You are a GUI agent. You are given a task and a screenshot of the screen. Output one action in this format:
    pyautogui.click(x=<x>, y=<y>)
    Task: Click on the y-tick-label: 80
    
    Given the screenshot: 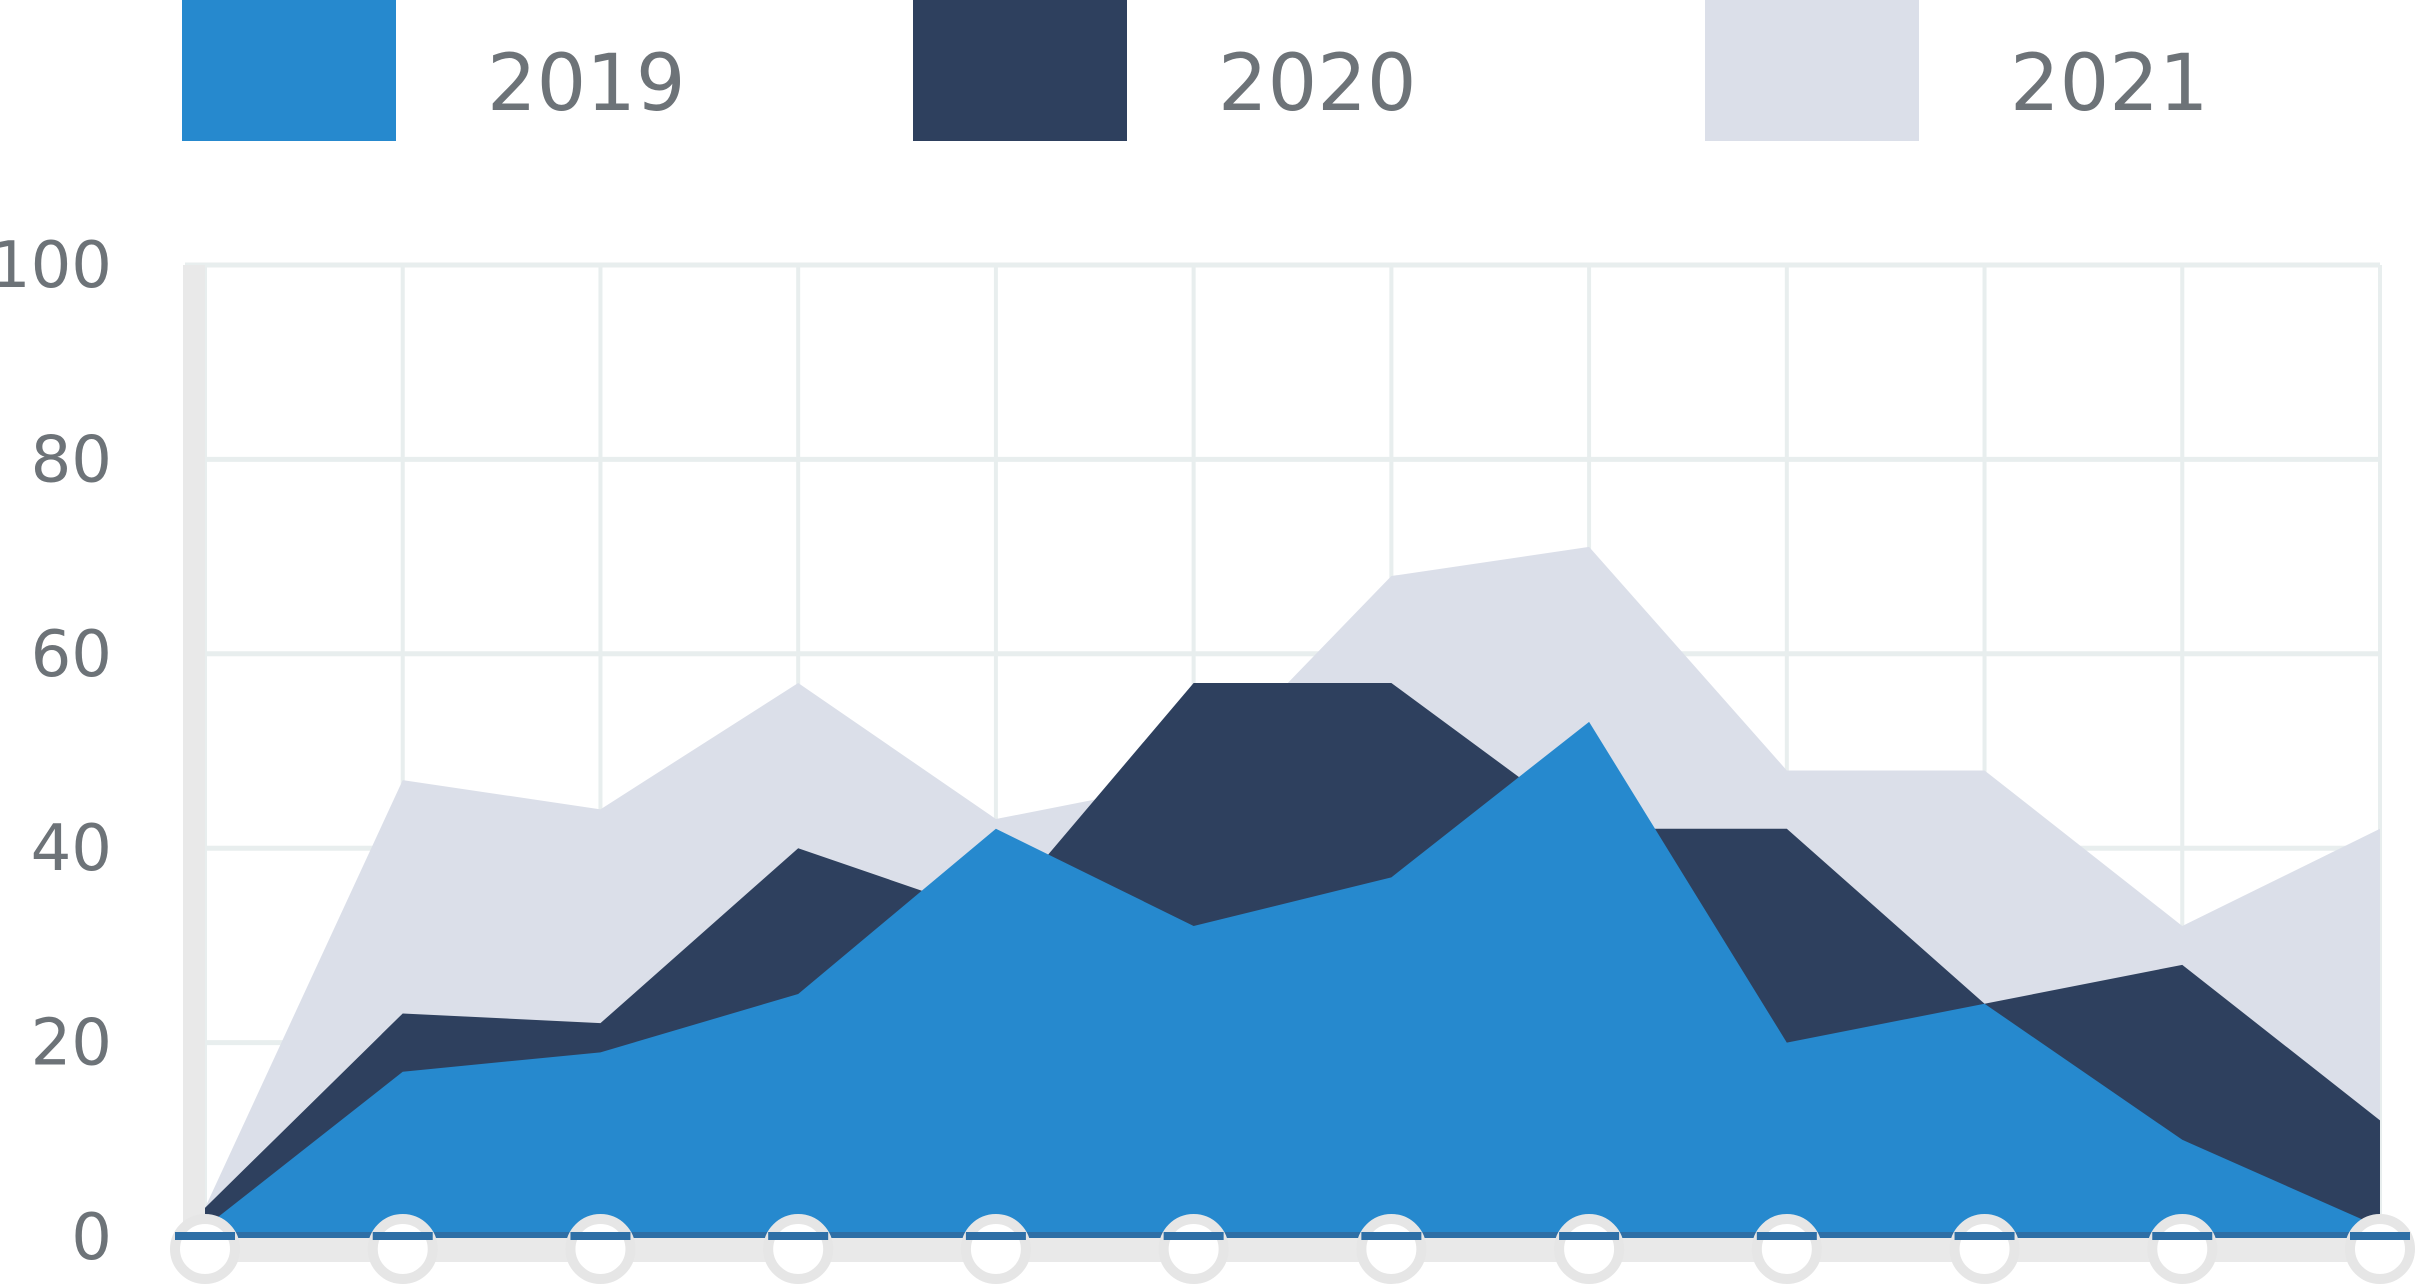 What is the action you would take?
    pyautogui.click(x=71, y=460)
    